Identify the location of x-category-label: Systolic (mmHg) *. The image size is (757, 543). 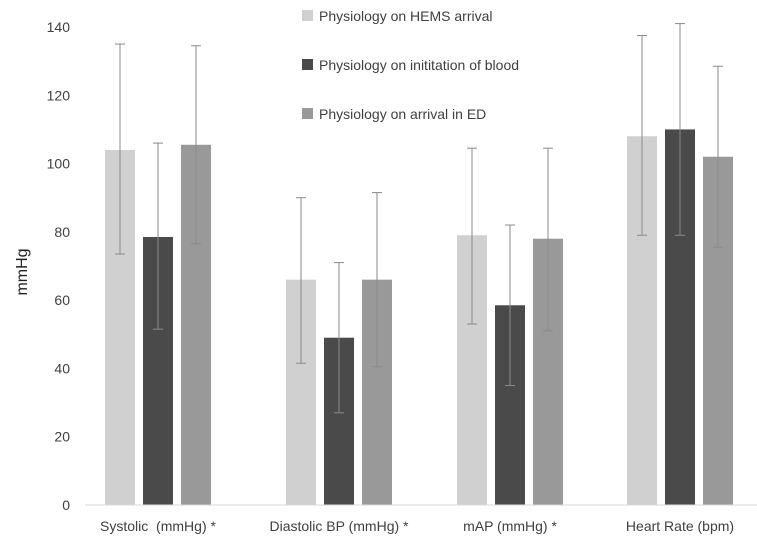
(158, 526).